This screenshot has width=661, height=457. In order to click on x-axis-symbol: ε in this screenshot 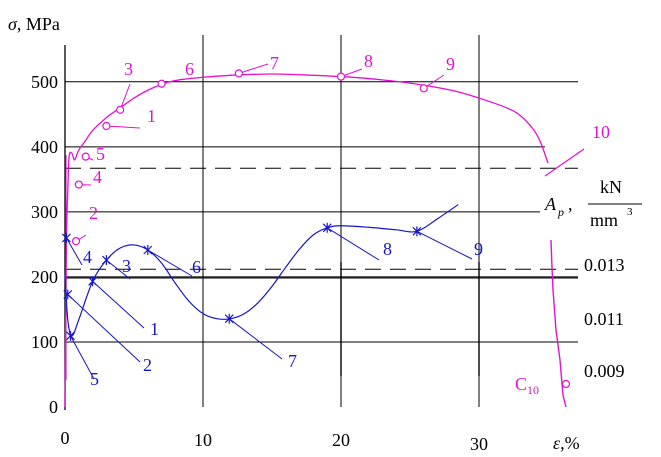, I will do `click(557, 443)`.